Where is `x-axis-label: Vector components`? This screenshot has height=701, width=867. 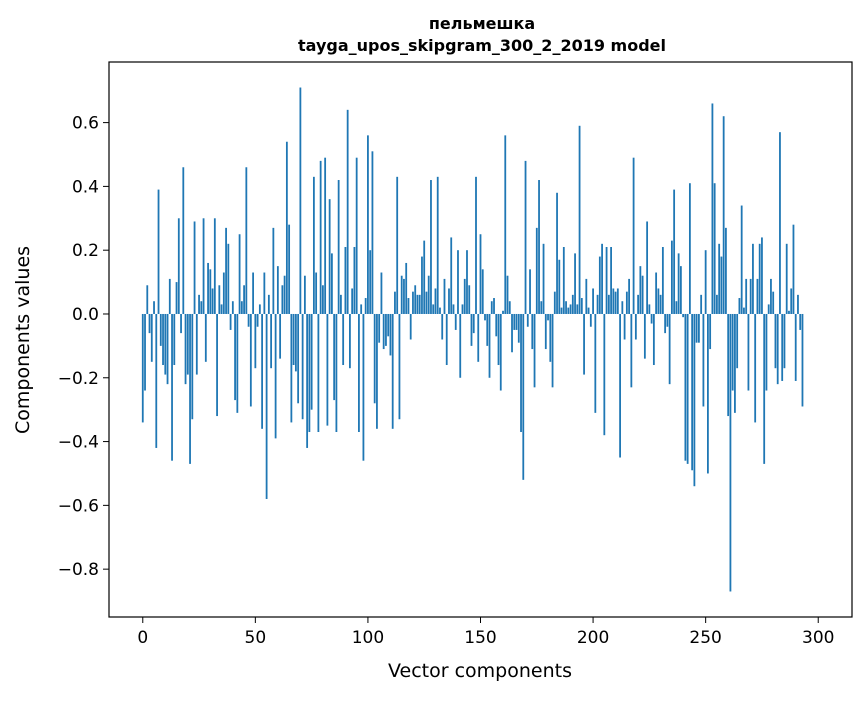
x-axis-label: Vector components is located at coordinates (480, 671).